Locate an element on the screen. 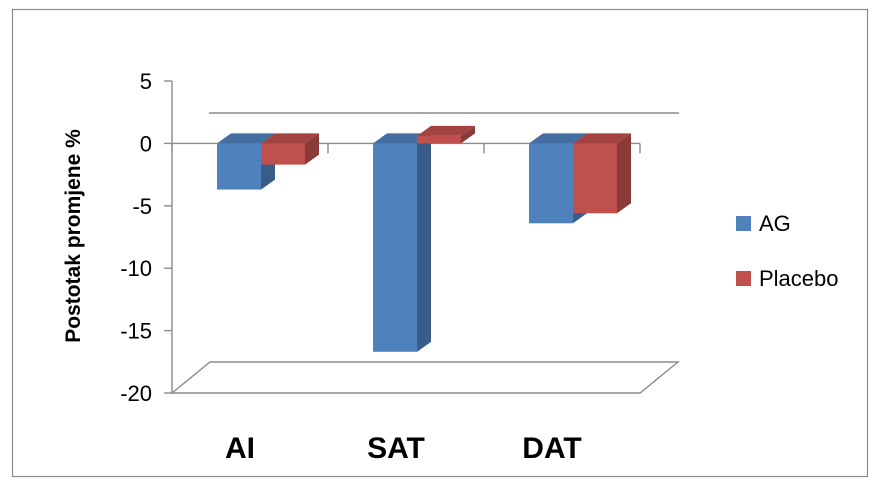 The width and height of the screenshot is (878, 492). legend-label: AG is located at coordinates (775, 223).